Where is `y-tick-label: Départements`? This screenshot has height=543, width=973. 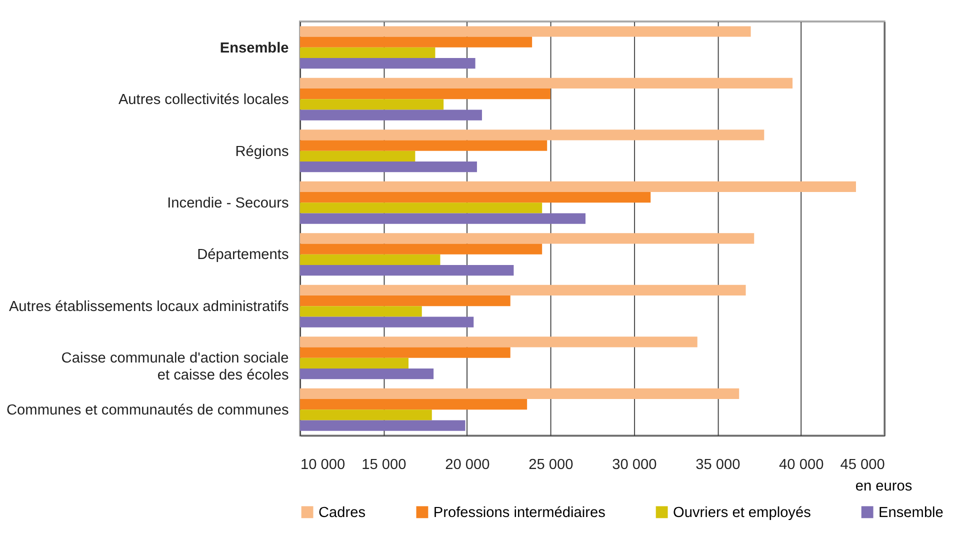
y-tick-label: Départements is located at coordinates (243, 255).